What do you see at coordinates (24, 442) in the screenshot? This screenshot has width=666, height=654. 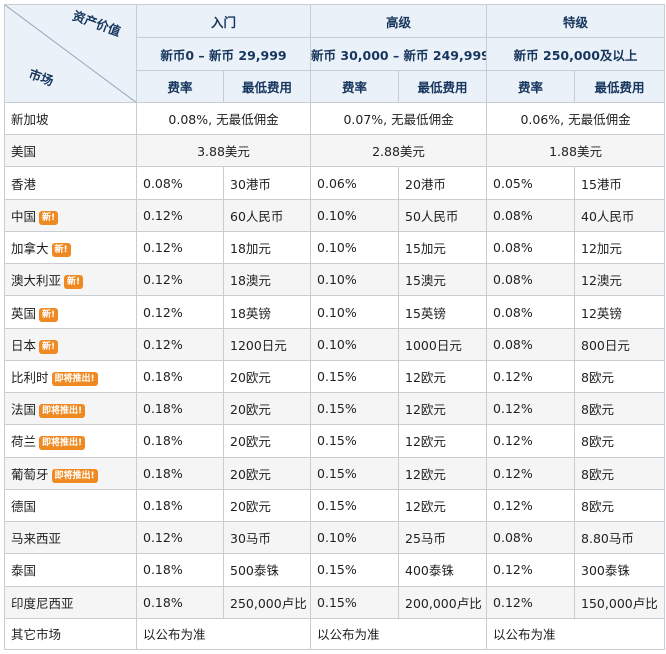 I see `market-name: 荷兰` at bounding box center [24, 442].